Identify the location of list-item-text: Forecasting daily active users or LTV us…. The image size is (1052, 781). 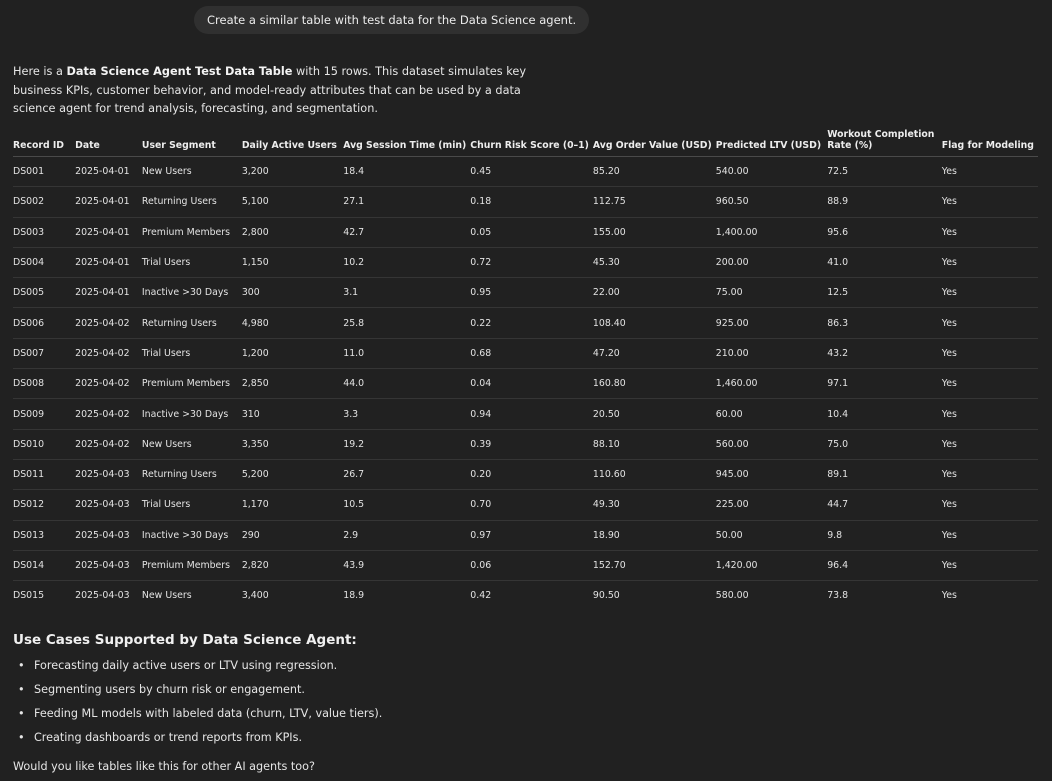
(186, 665).